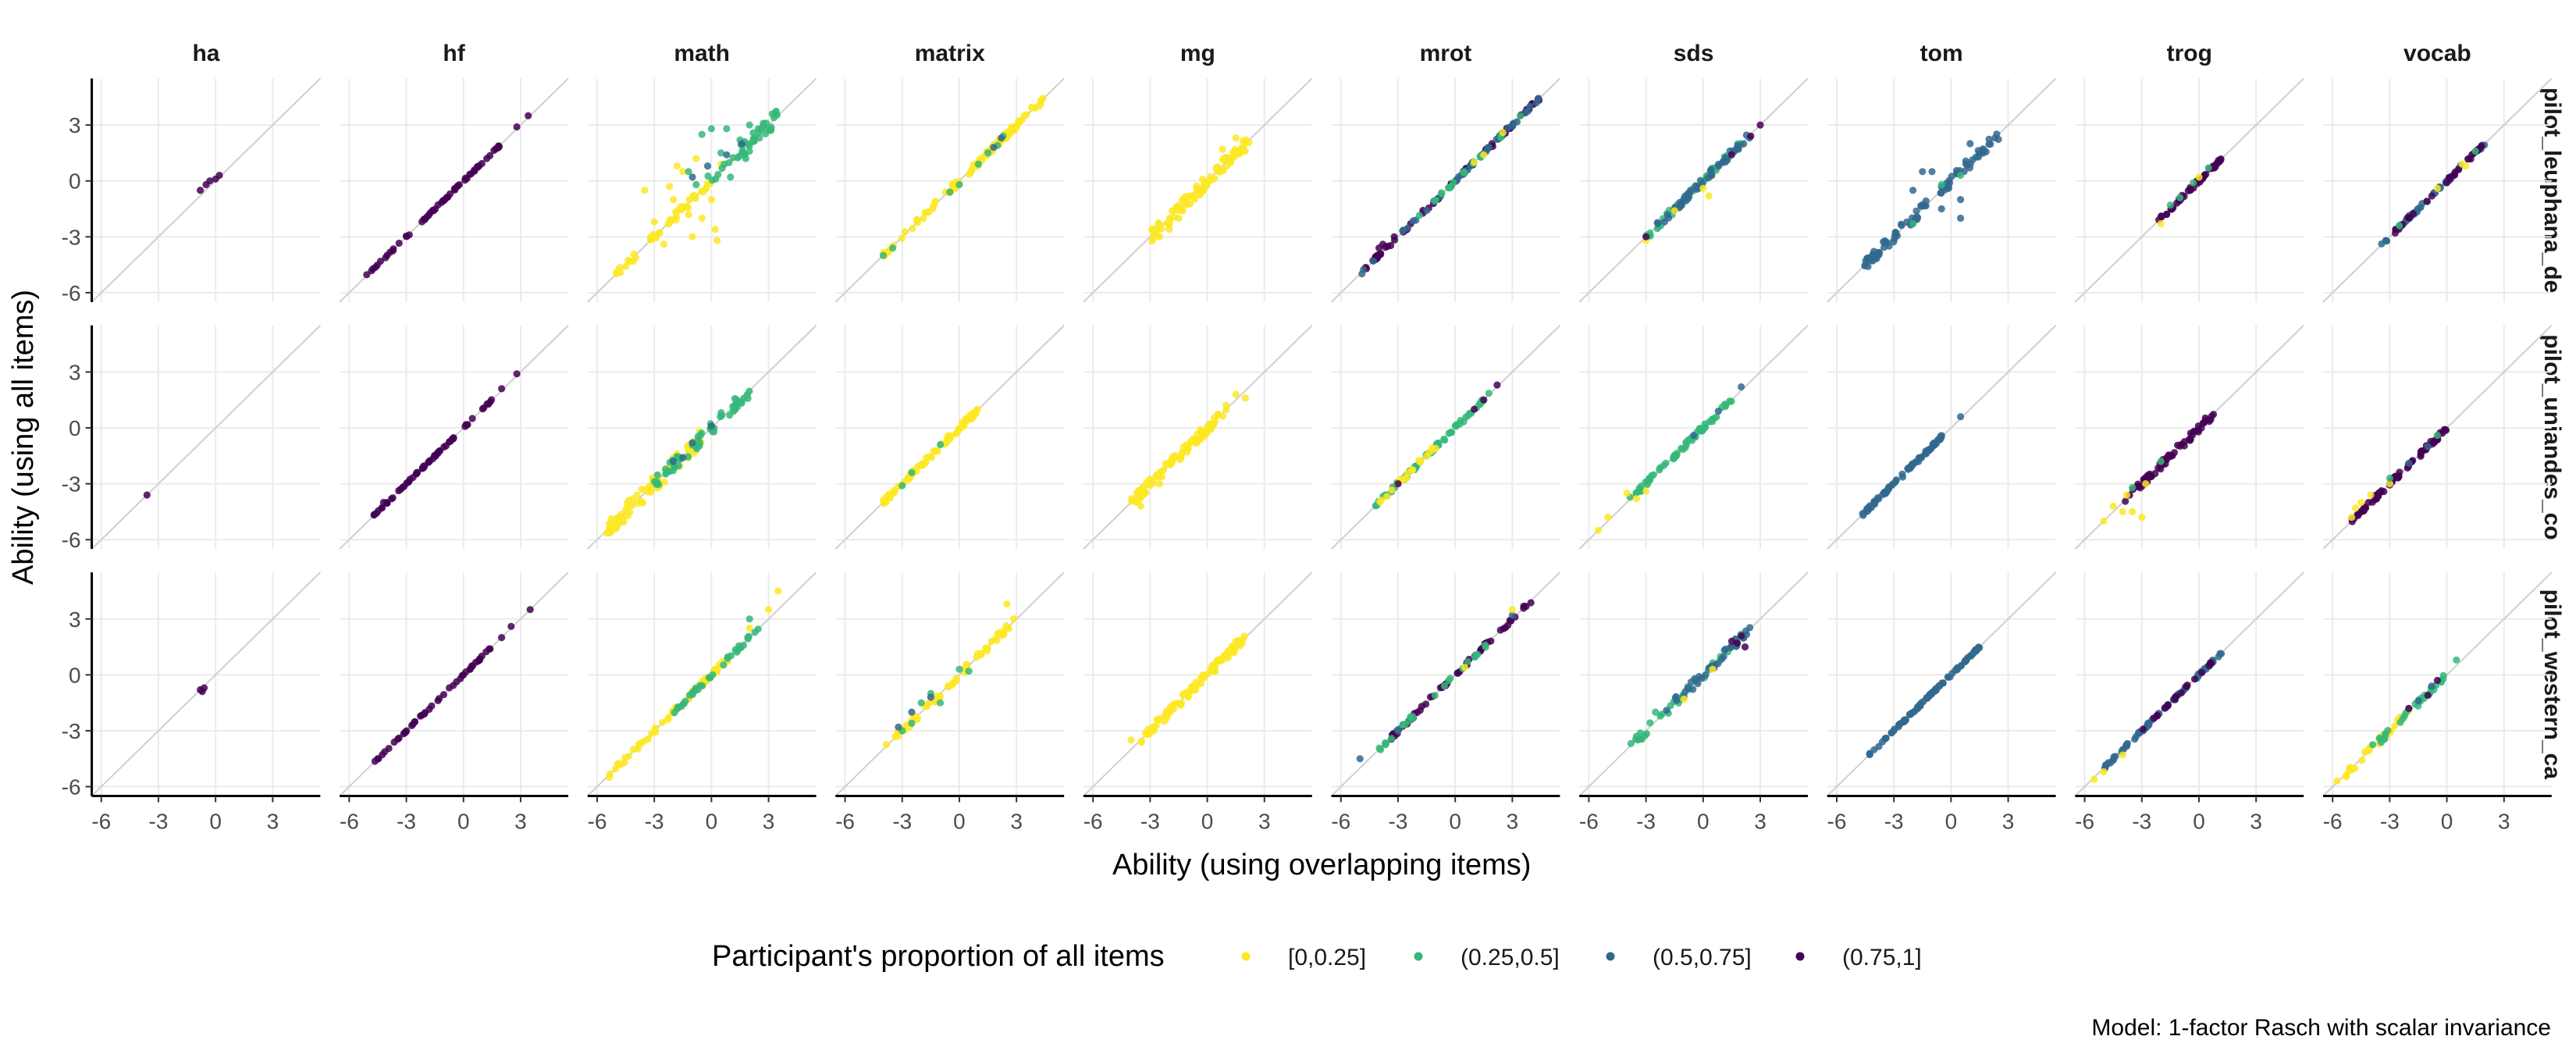  What do you see at coordinates (2189, 53) in the screenshot?
I see `facet-column-label: trog` at bounding box center [2189, 53].